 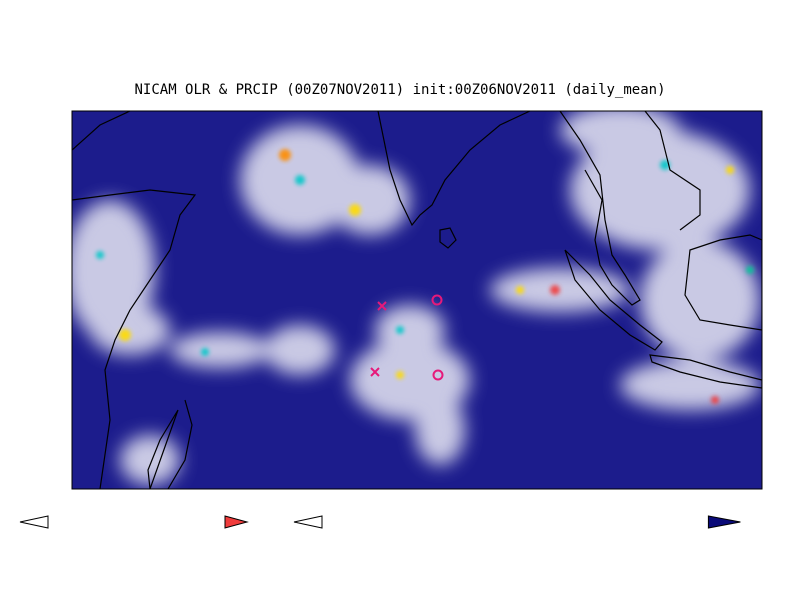 I want to click on colorbars, so click(x=380, y=522).